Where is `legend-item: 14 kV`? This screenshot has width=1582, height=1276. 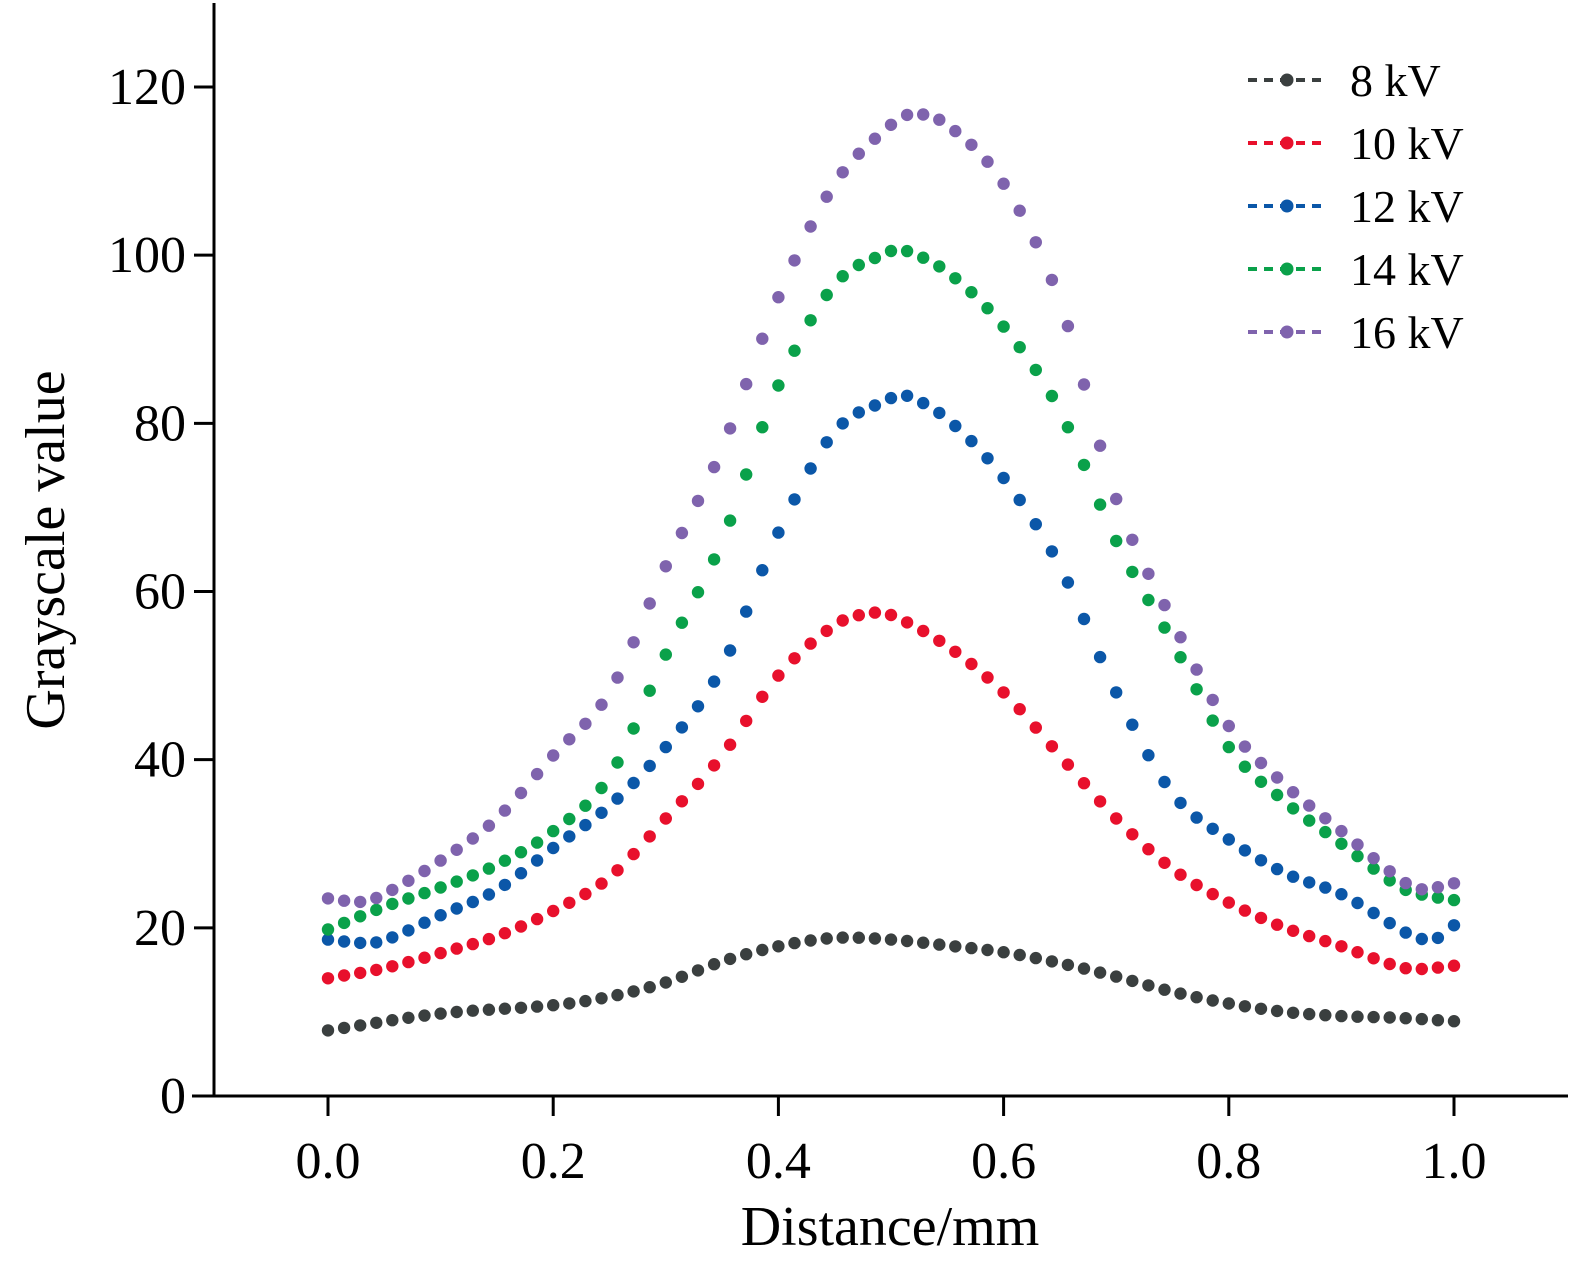 legend-item: 14 kV is located at coordinates (1356, 269).